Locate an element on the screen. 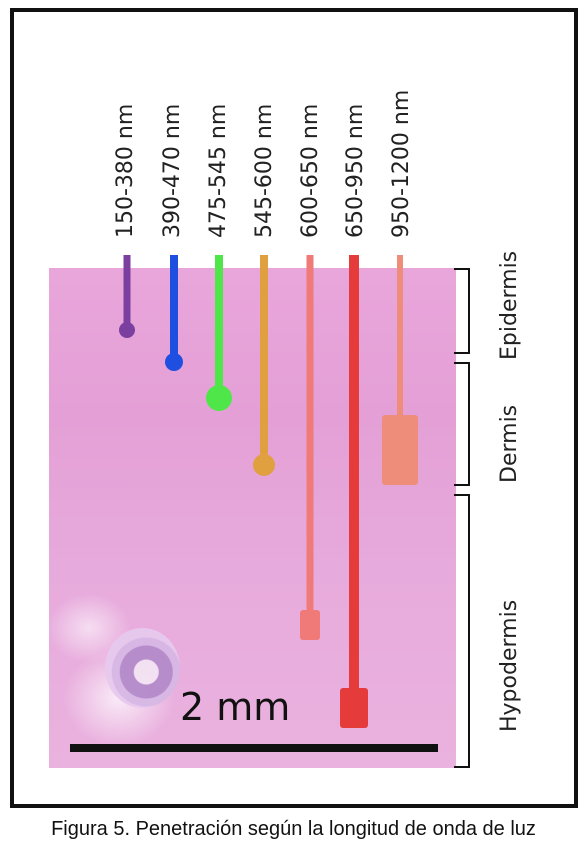  layer-label-dermis: Dermis is located at coordinates (509, 443).